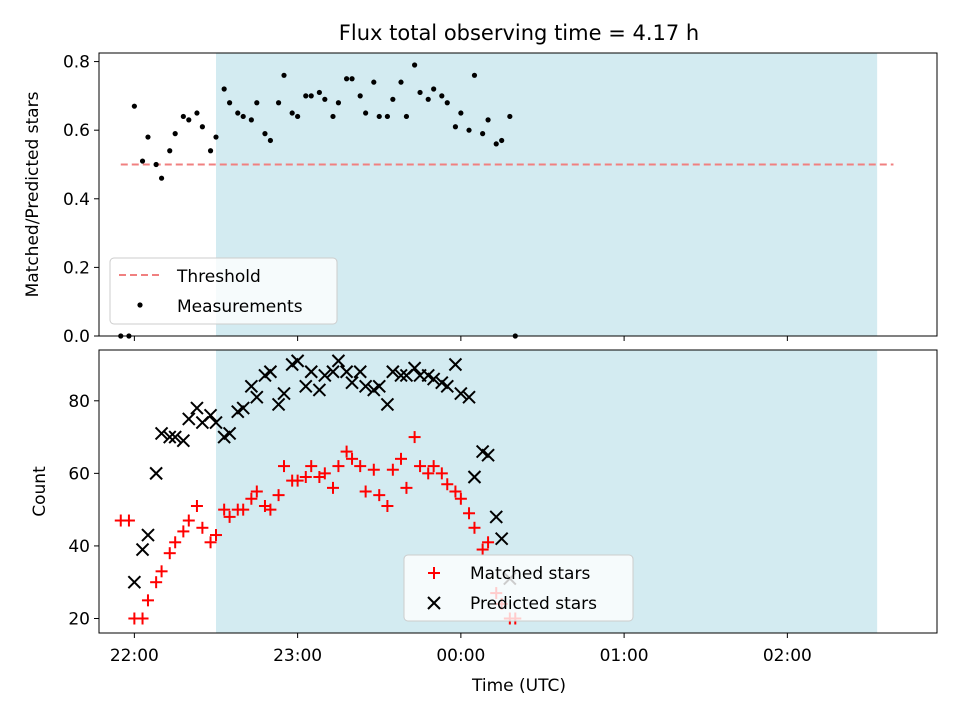  What do you see at coordinates (461, 649) in the screenshot?
I see `count-x-ticks: 22:00 23:00 00:00 01:00 02:00` at bounding box center [461, 649].